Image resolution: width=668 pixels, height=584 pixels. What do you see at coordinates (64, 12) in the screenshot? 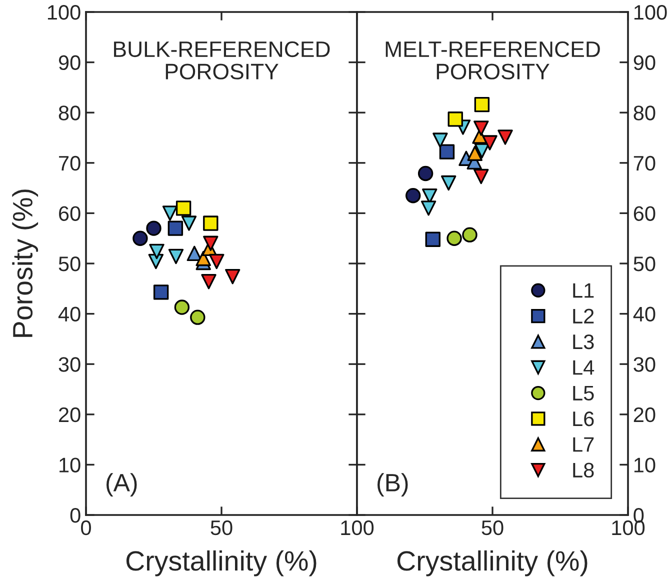
I see `y-tick-label: 100` at bounding box center [64, 12].